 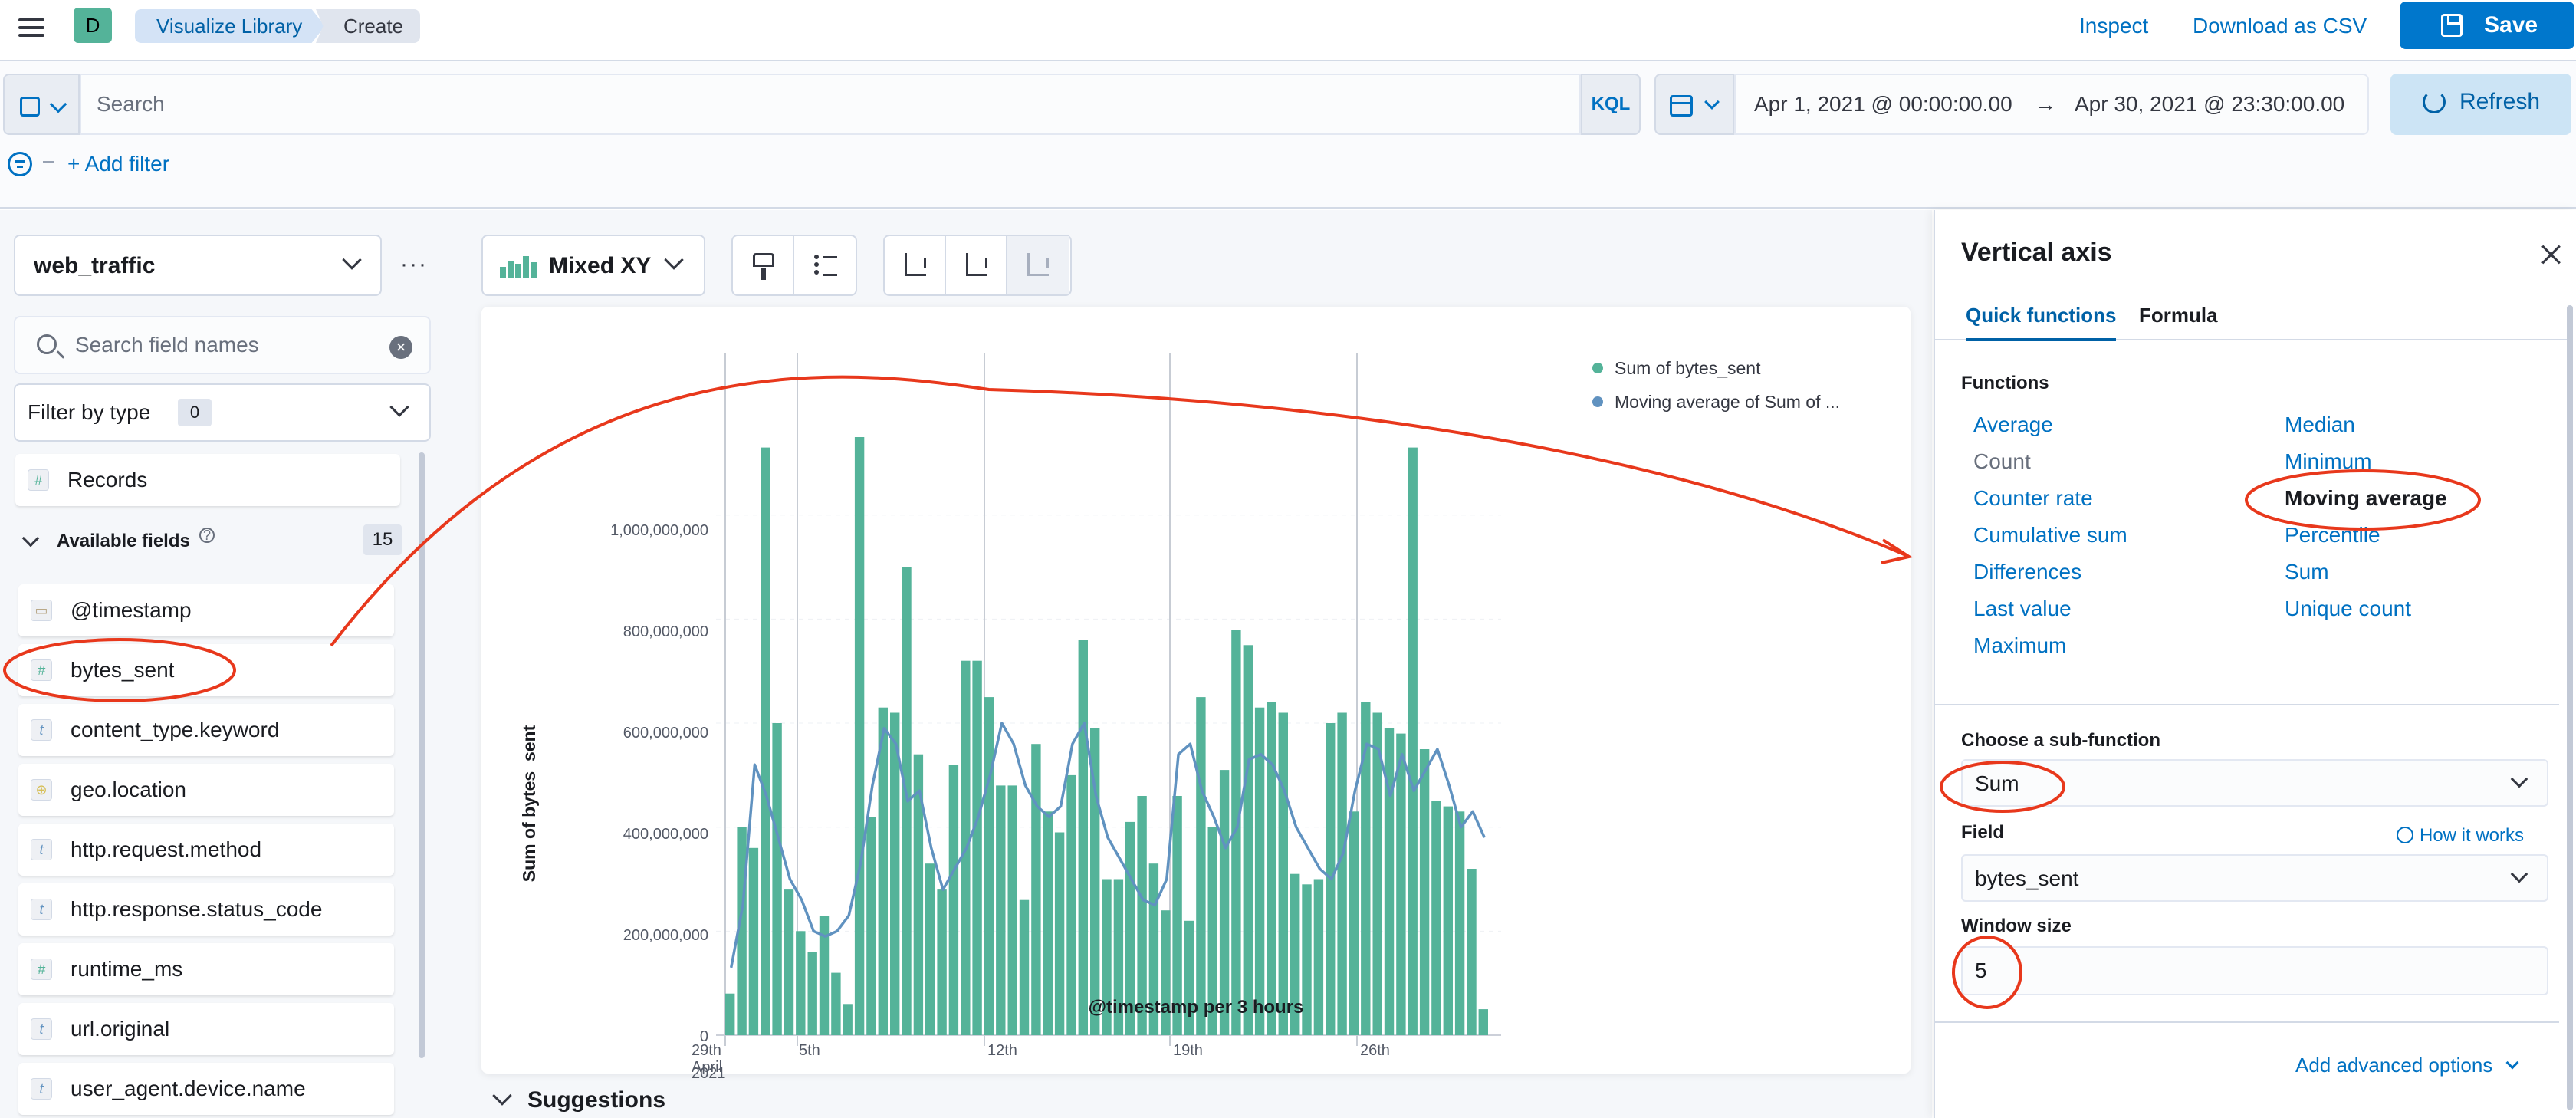 What do you see at coordinates (206, 1089) in the screenshot?
I see `field-item-device-name: t user_agent.device.name` at bounding box center [206, 1089].